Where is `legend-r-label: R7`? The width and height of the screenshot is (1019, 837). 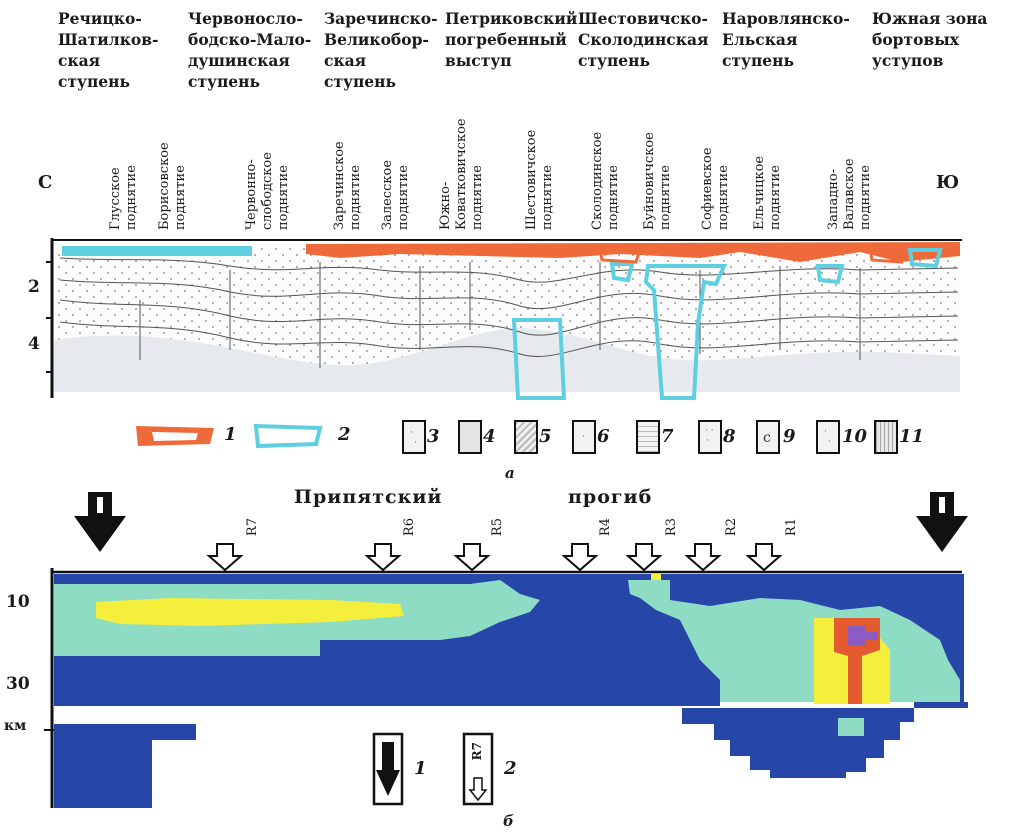
legend-r-label: R7 is located at coordinates (477, 751).